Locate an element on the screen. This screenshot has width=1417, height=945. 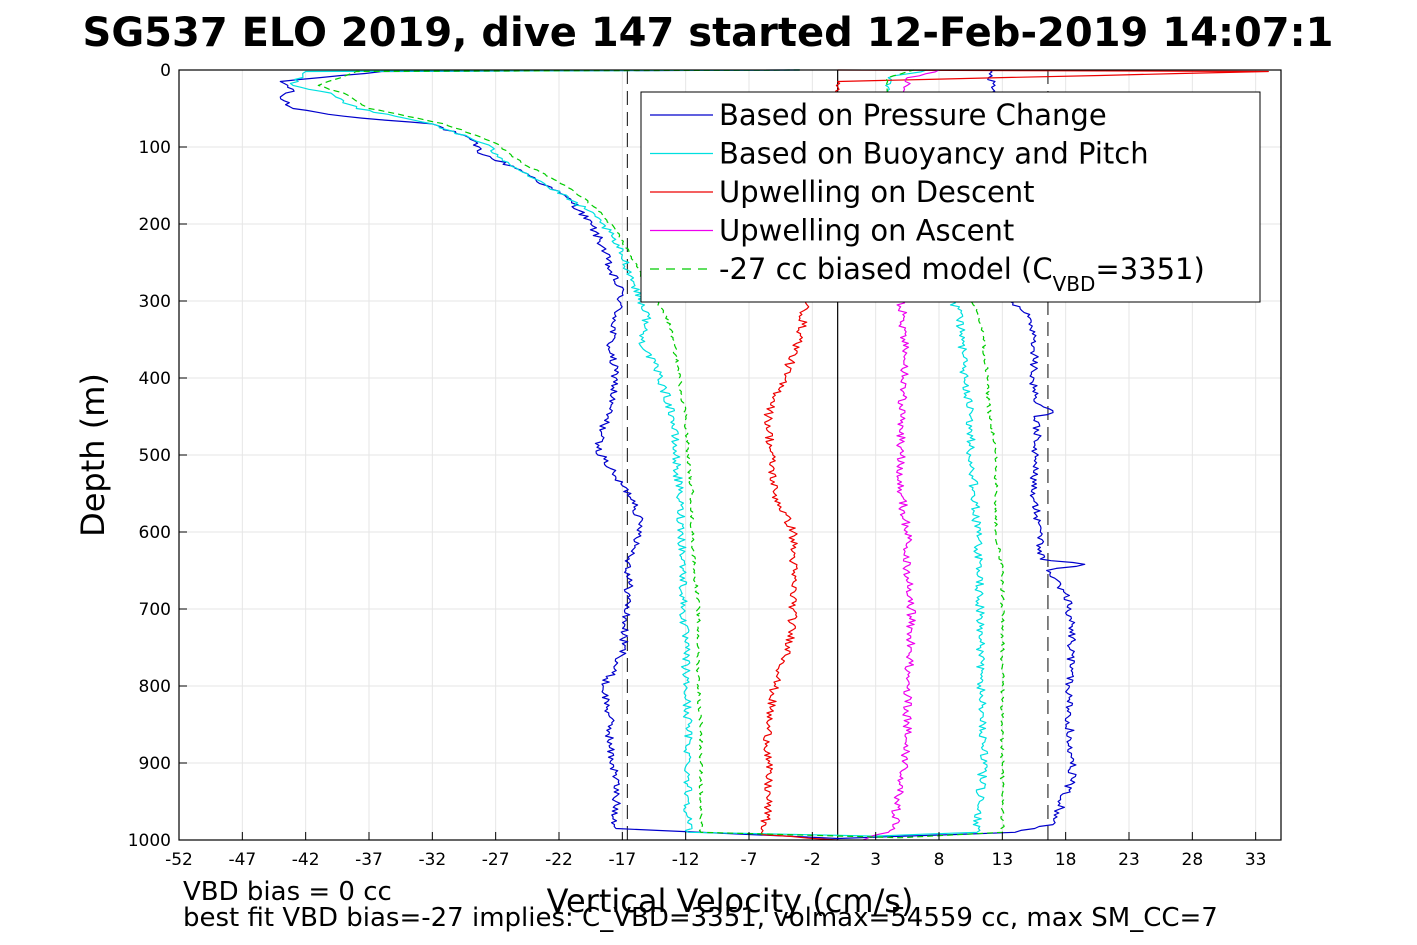
y-axis-label: Depth (m) is located at coordinates (93, 455).